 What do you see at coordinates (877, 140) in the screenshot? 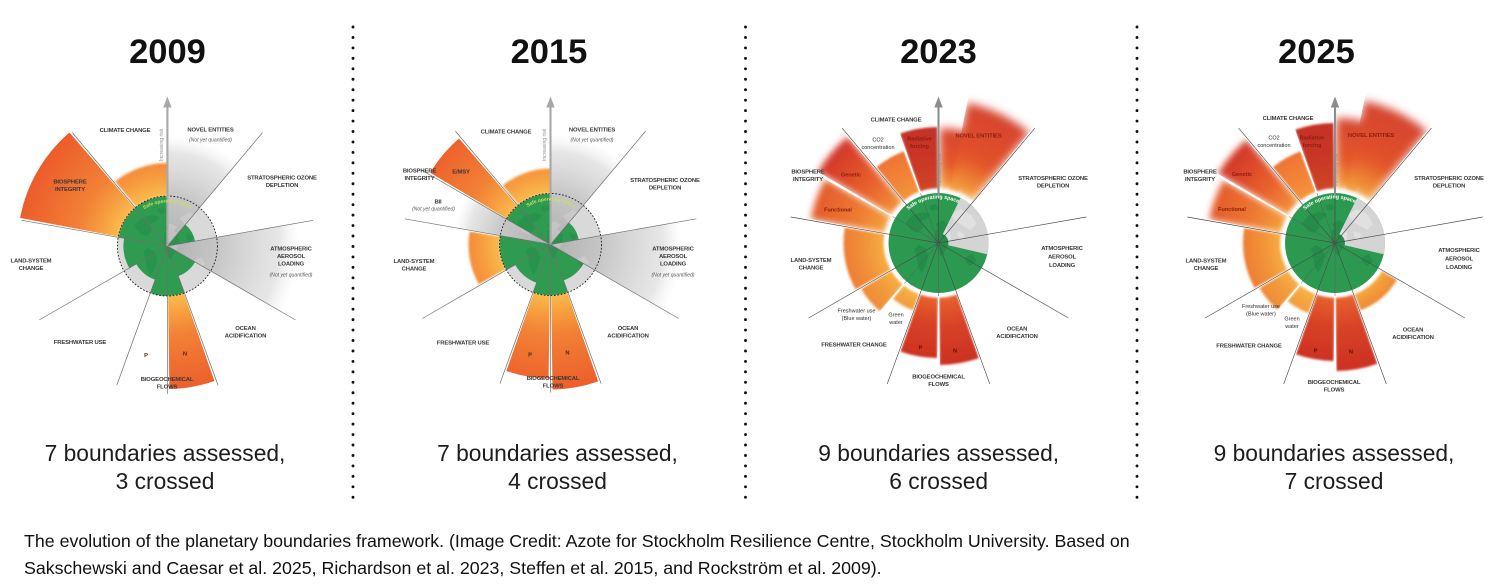
I see `svg-text: CO2` at bounding box center [877, 140].